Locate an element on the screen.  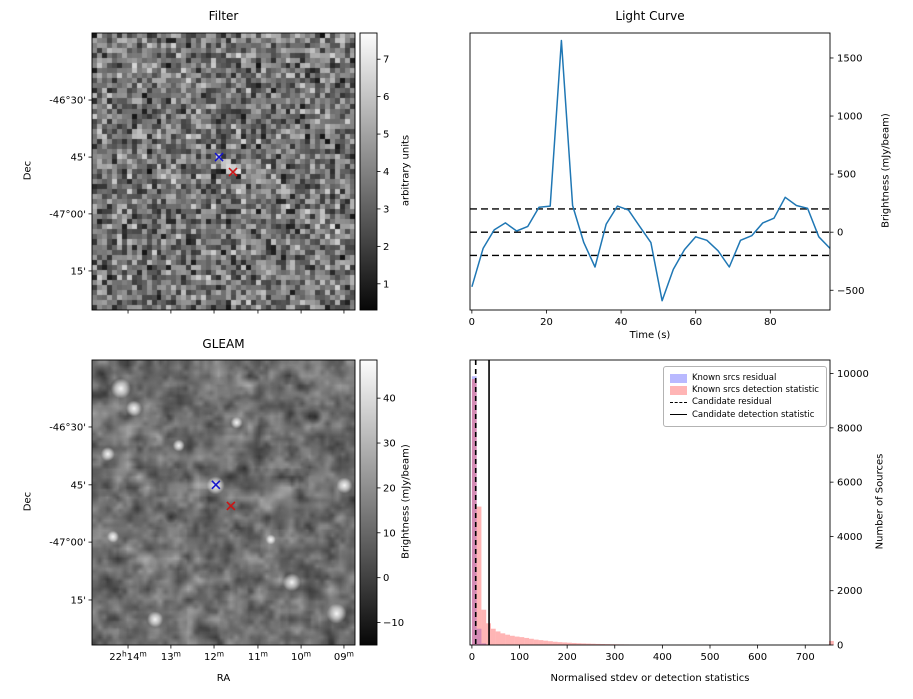
filter-colorbar-label: arbitrary units is located at coordinates (406, 170).